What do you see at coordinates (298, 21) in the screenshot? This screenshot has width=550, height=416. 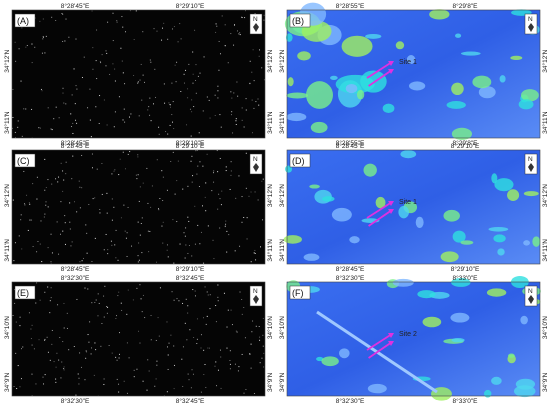 I see `panel-label: (B)` at bounding box center [298, 21].